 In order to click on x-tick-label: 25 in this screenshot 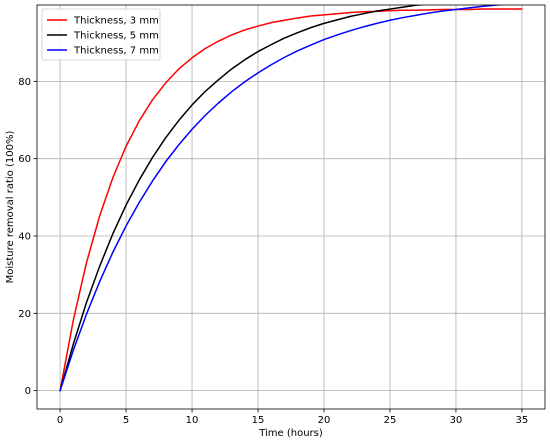, I will do `click(390, 420)`.